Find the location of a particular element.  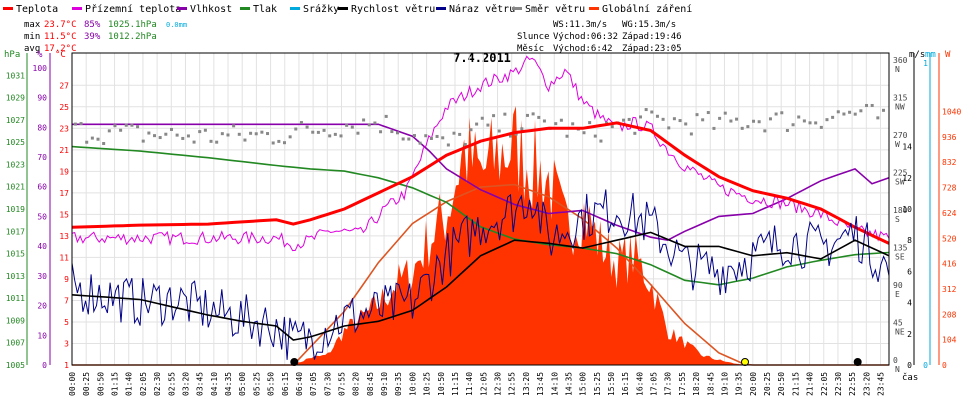

stats-max-press: 1025.1hPa is located at coordinates (132, 25).